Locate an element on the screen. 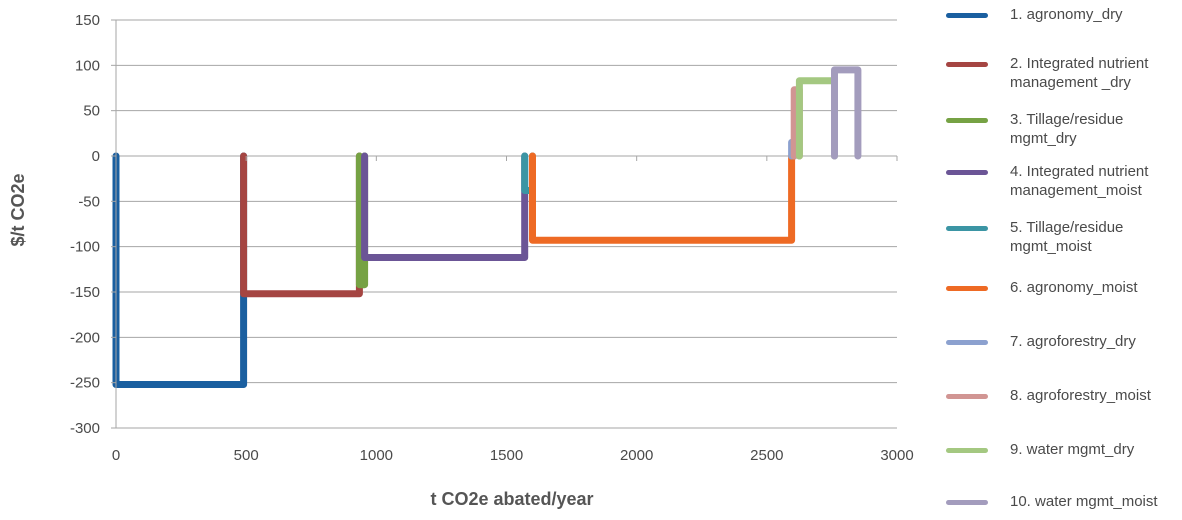  x-tick-label: 2000 is located at coordinates (636, 455).